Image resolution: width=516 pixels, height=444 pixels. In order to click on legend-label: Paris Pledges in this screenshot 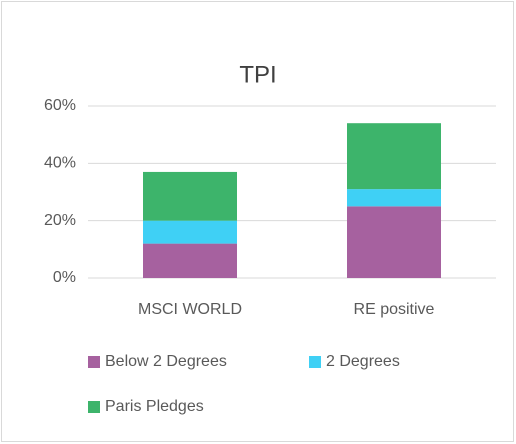, I will do `click(154, 406)`.